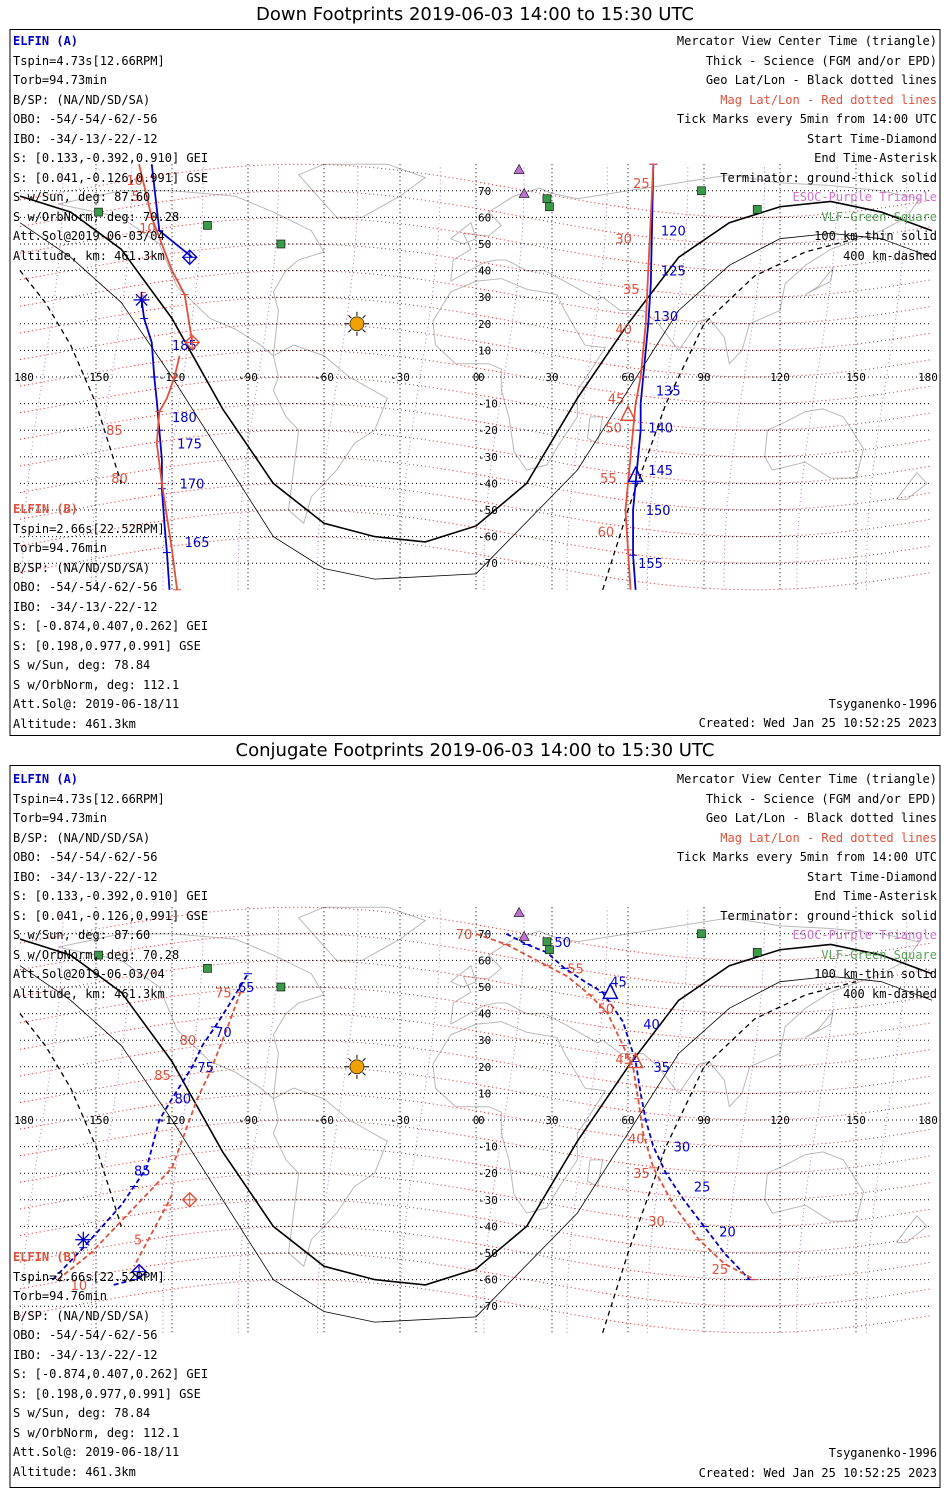 The height and width of the screenshot is (1500, 950). What do you see at coordinates (821, 80) in the screenshot?
I see `legend-line: Geo Lat/Lon - Black dotted lines` at bounding box center [821, 80].